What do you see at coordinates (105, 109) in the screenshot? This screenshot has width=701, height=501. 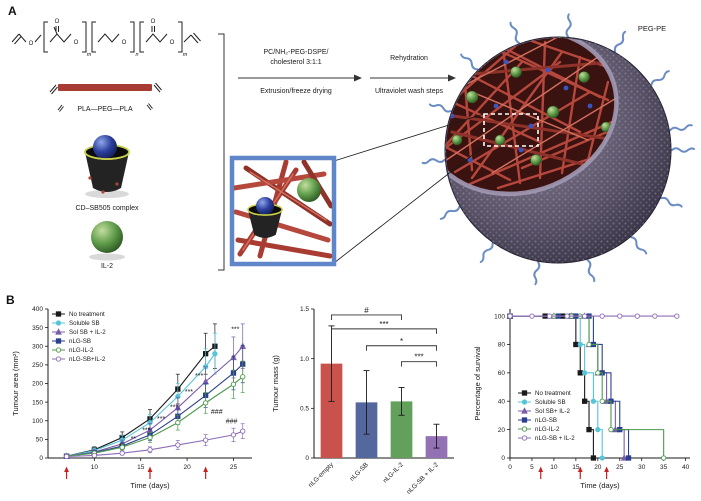 I see `polymer-bar-label: PLA—PEG—PLA` at bounding box center [105, 109].